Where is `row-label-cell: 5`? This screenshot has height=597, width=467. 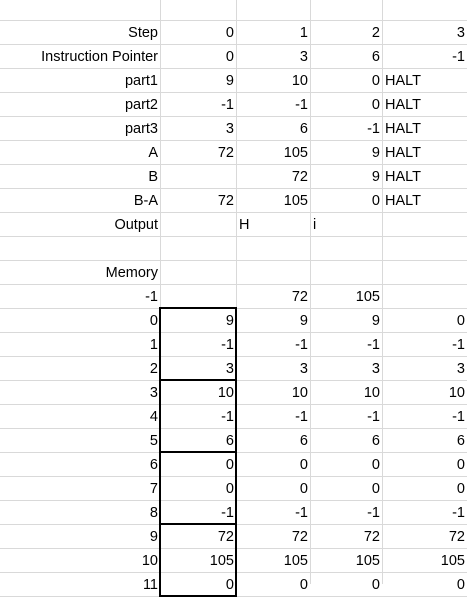 row-label-cell: 5 is located at coordinates (153, 441).